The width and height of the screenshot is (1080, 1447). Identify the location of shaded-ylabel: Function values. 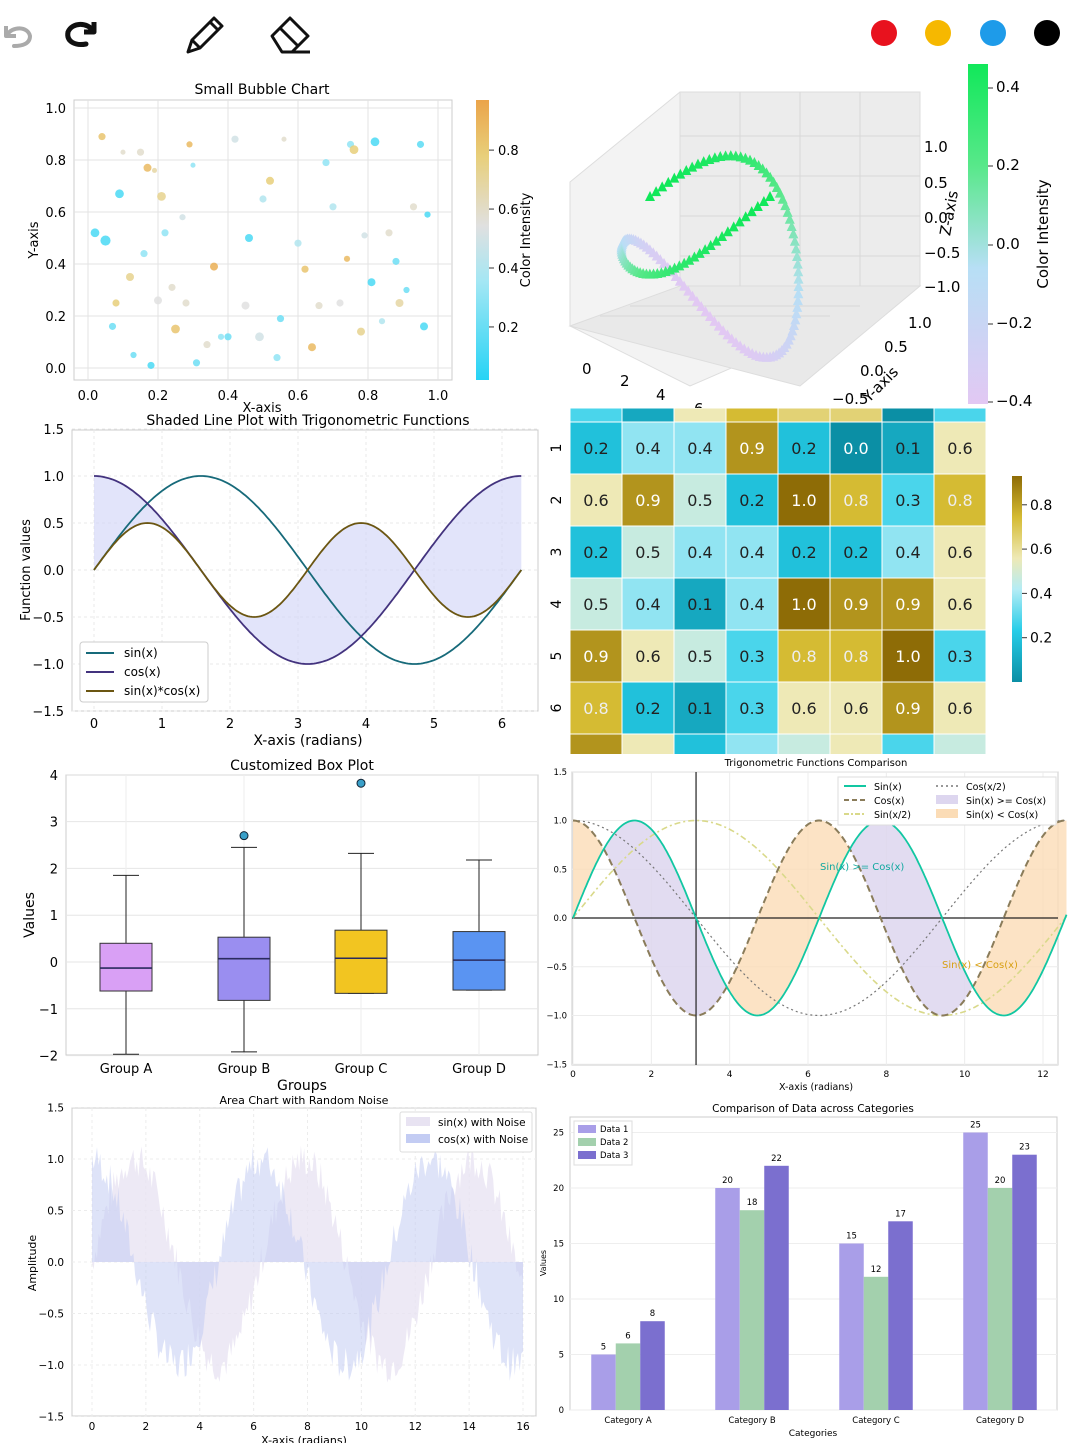
(26, 570).